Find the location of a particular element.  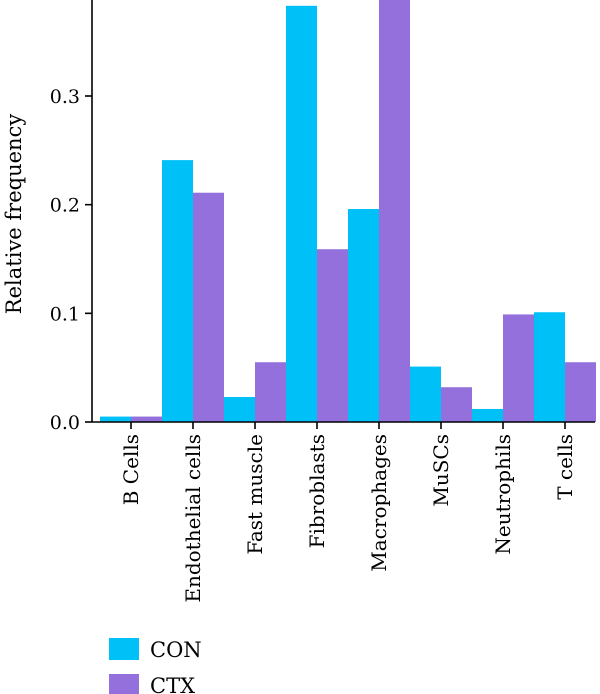

bar-ctx-muscs is located at coordinates (456, 404).